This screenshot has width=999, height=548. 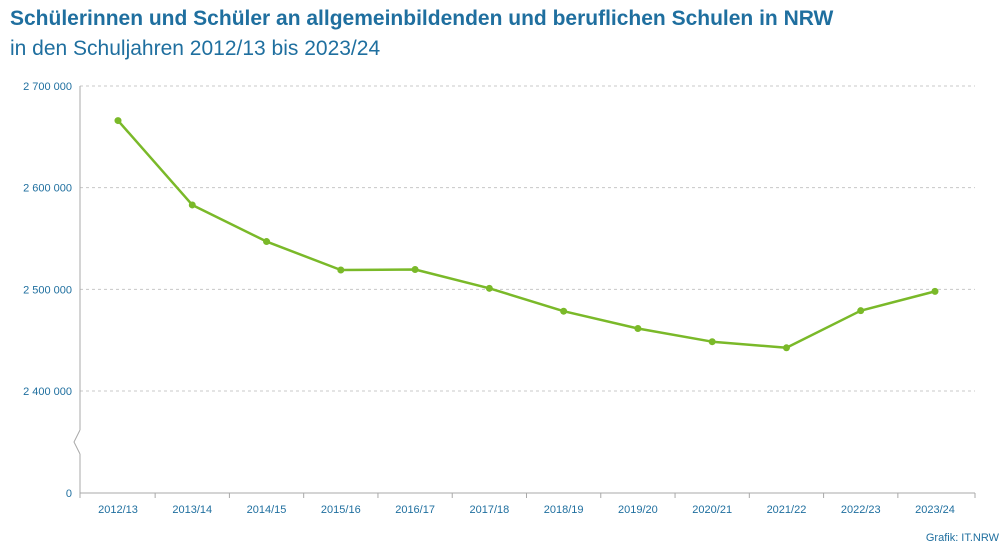 I want to click on x-tick-label: 2023/24, so click(x=935, y=510).